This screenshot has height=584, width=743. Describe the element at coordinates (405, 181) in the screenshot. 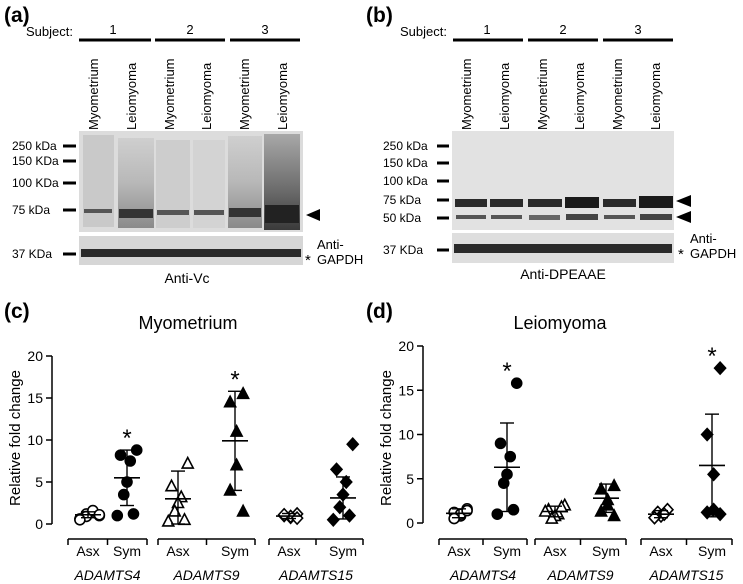

I see `panel-b-marker-100: 100 kDa` at that location.